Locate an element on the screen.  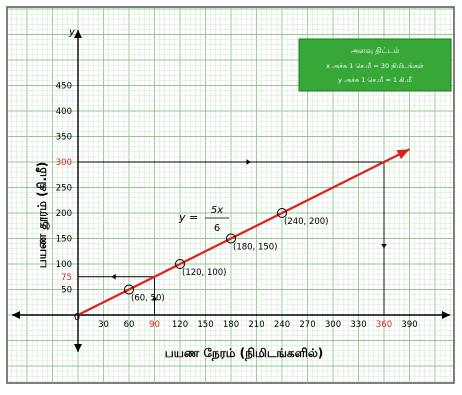
scale-box-title: அளவு திட்டம் is located at coordinates (375, 50).